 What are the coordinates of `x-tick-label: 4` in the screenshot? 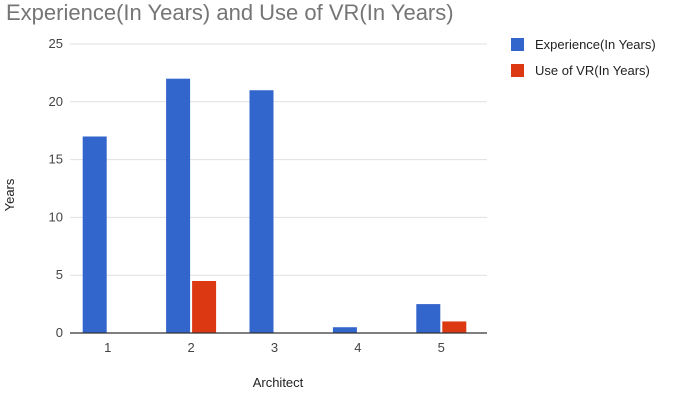 It's located at (357, 347).